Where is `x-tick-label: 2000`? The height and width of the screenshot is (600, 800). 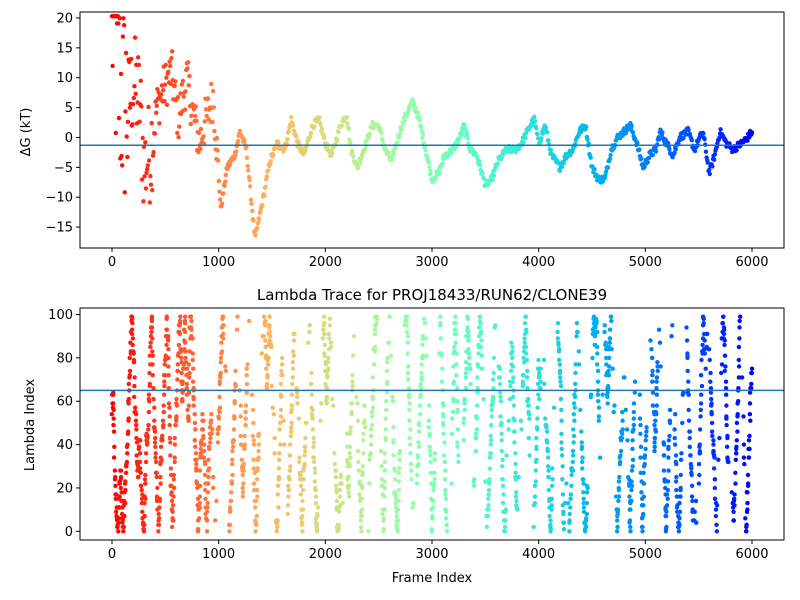 x-tick-label: 2000 is located at coordinates (325, 554).